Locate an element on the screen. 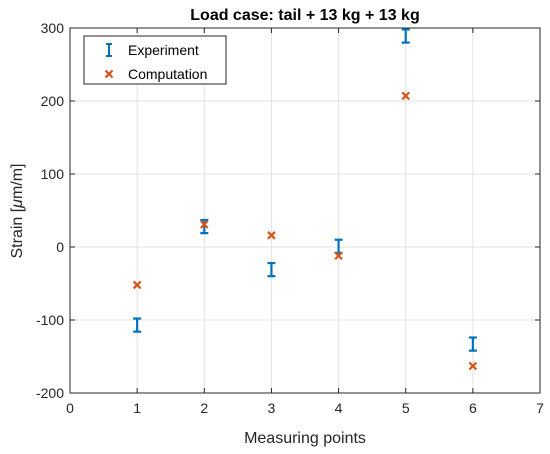 The width and height of the screenshot is (550, 454). x-tick-label: 4 is located at coordinates (339, 408).